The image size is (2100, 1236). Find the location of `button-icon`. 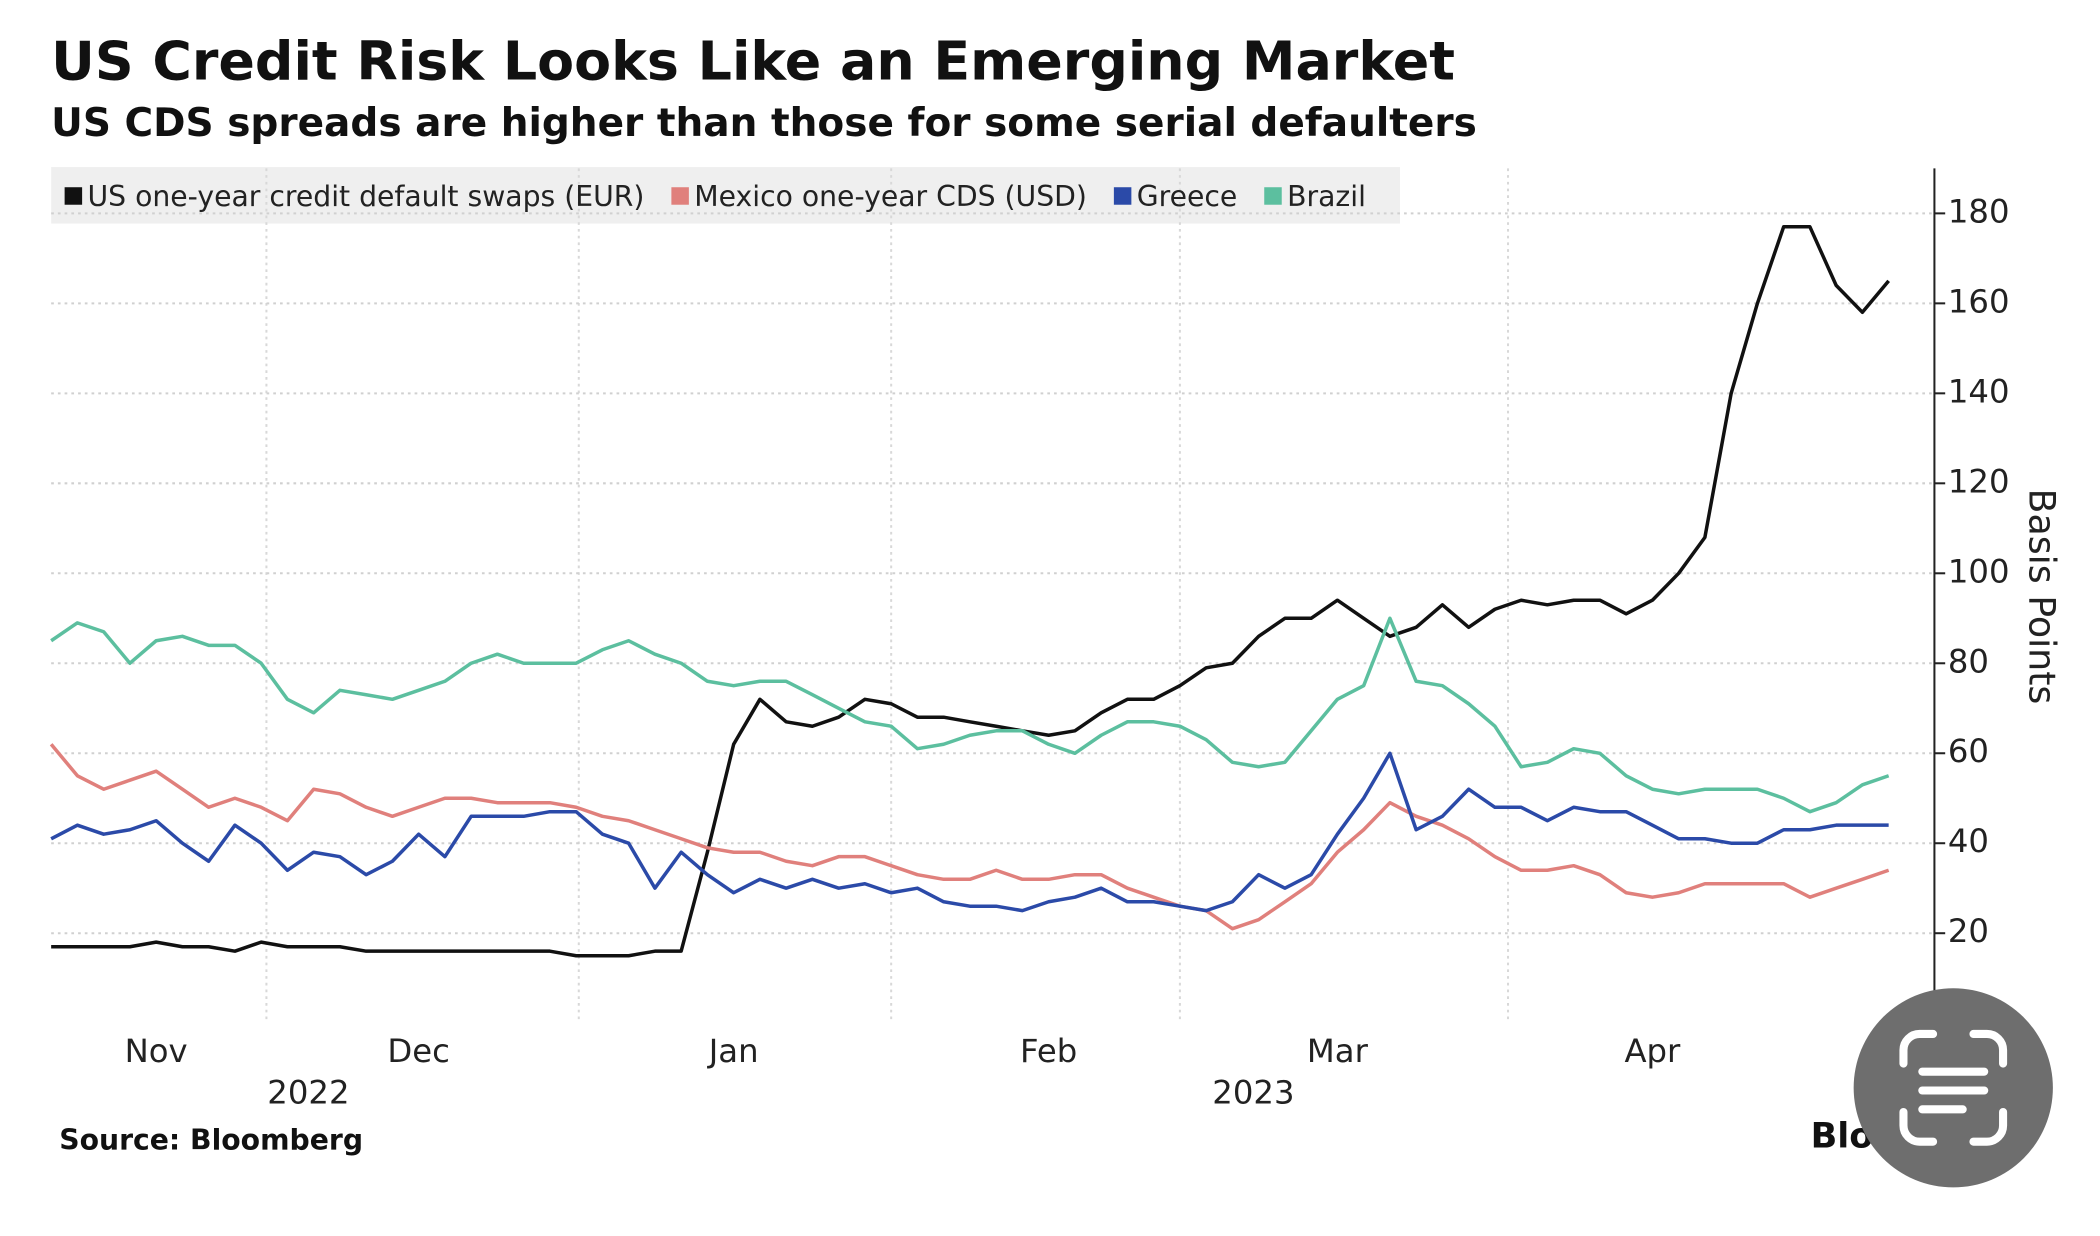

button-icon is located at coordinates (1953, 1087).